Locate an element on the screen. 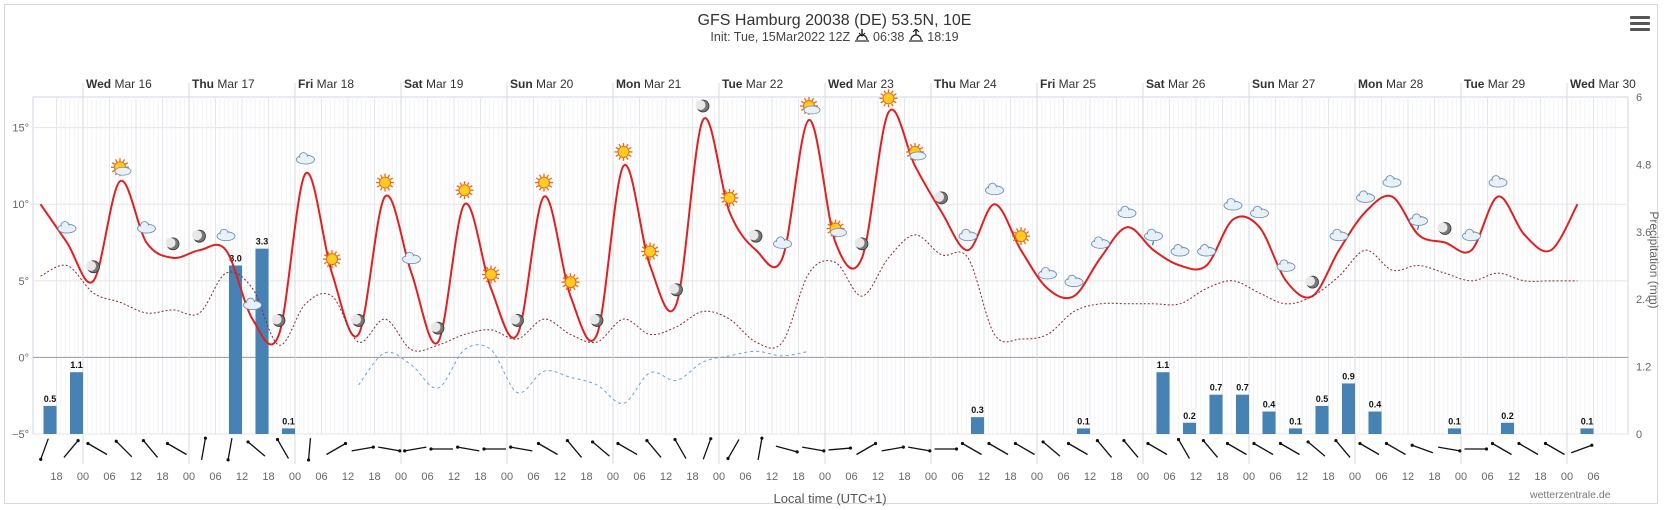 The width and height of the screenshot is (1669, 510). precip-bar-label: 0.2 is located at coordinates (1189, 416).